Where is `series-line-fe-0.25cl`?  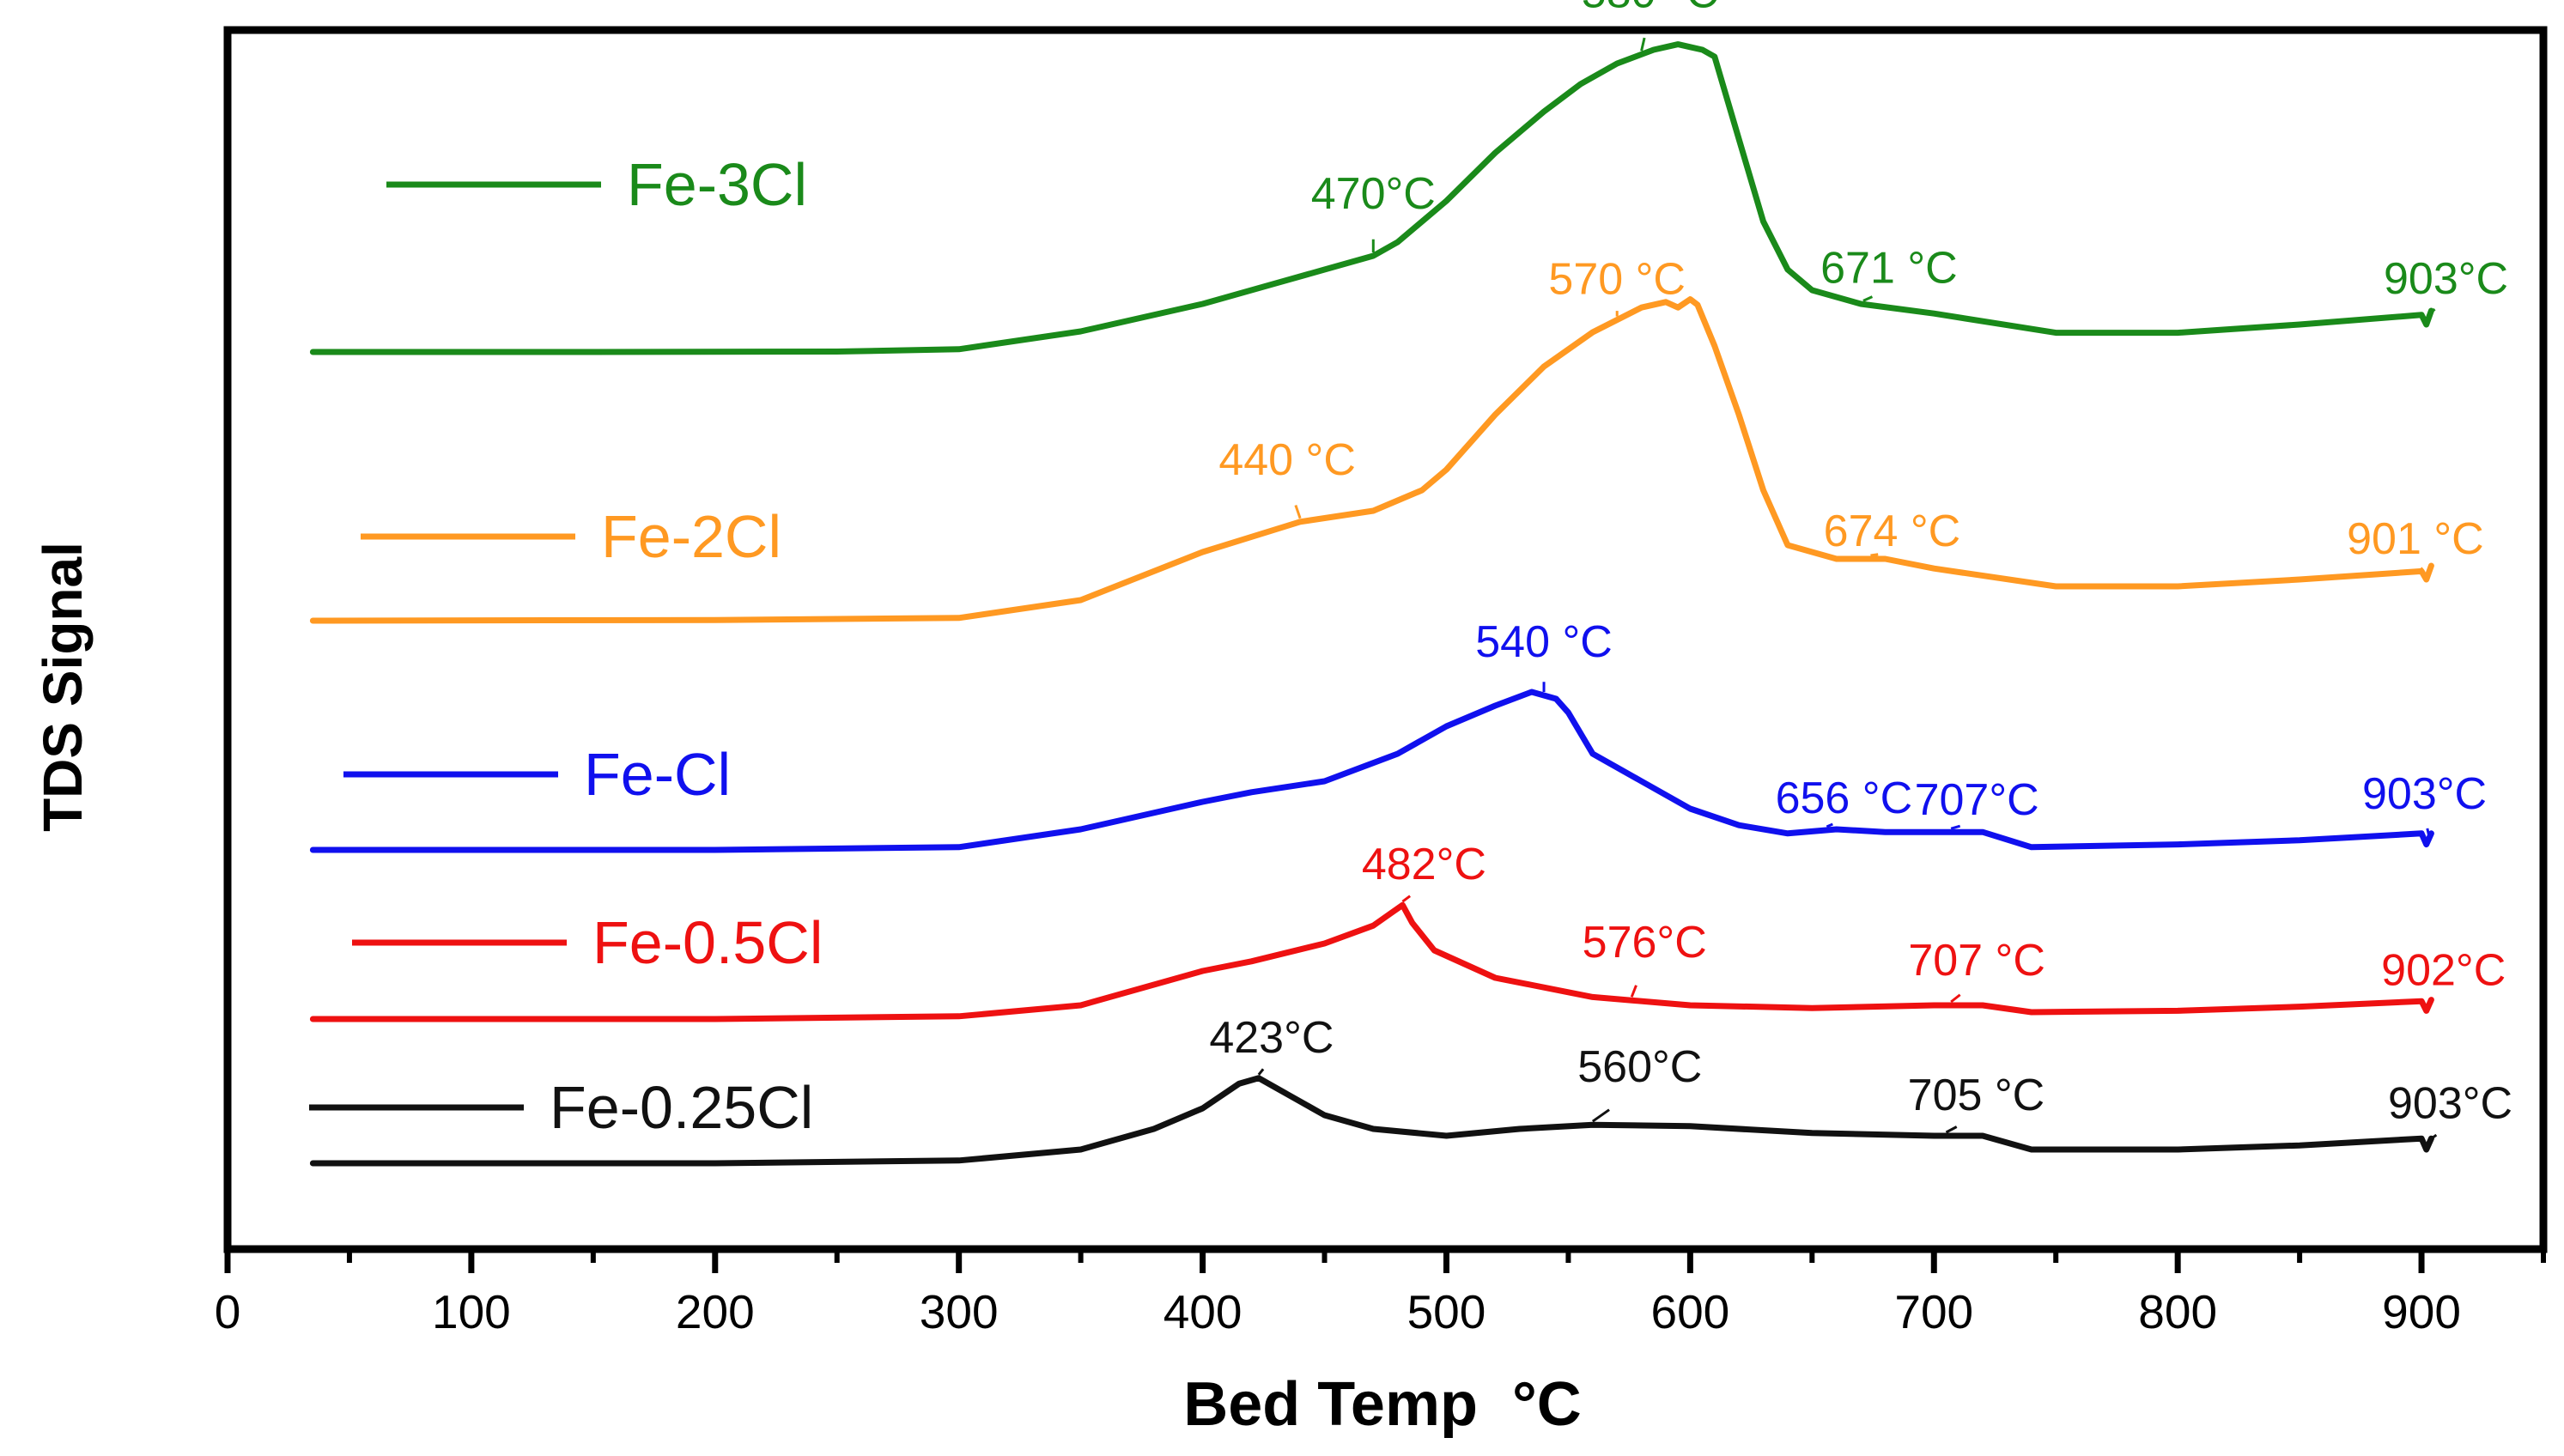
series-line-fe-0.25cl is located at coordinates (1371, 1121).